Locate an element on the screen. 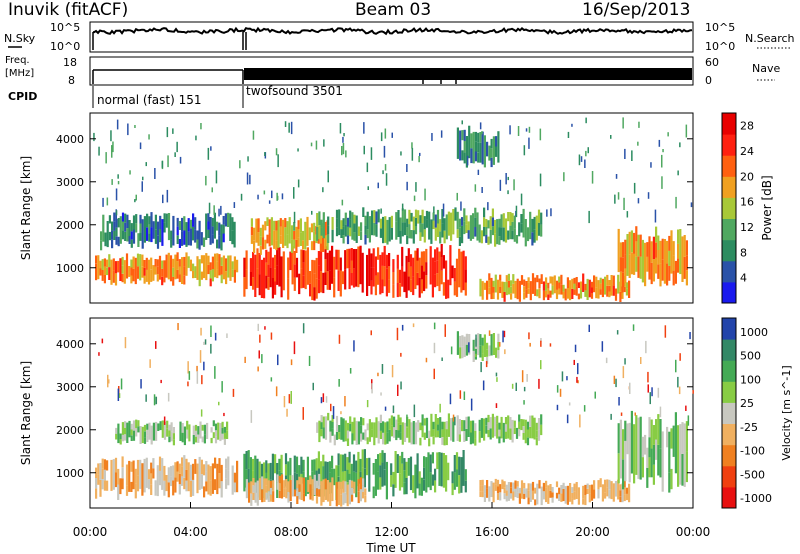 Image resolution: width=800 pixels, height=554 pixels. x-tick-label: 20:00 is located at coordinates (592, 532).